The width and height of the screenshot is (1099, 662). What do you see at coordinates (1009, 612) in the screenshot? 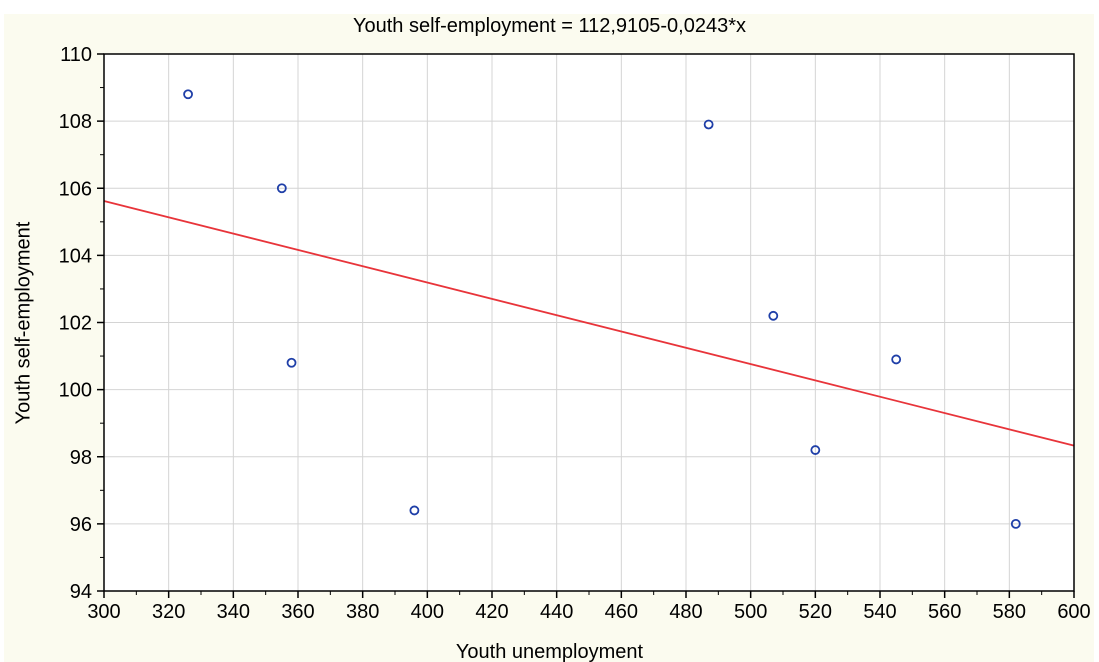
I see `x-tick-label: 580` at bounding box center [1009, 612].